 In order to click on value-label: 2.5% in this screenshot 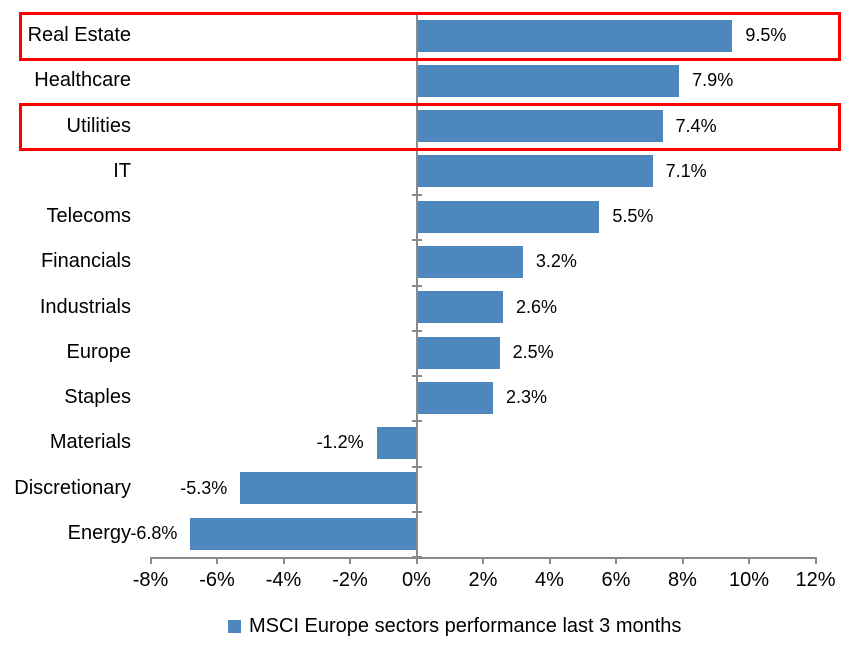, I will do `click(533, 351)`.